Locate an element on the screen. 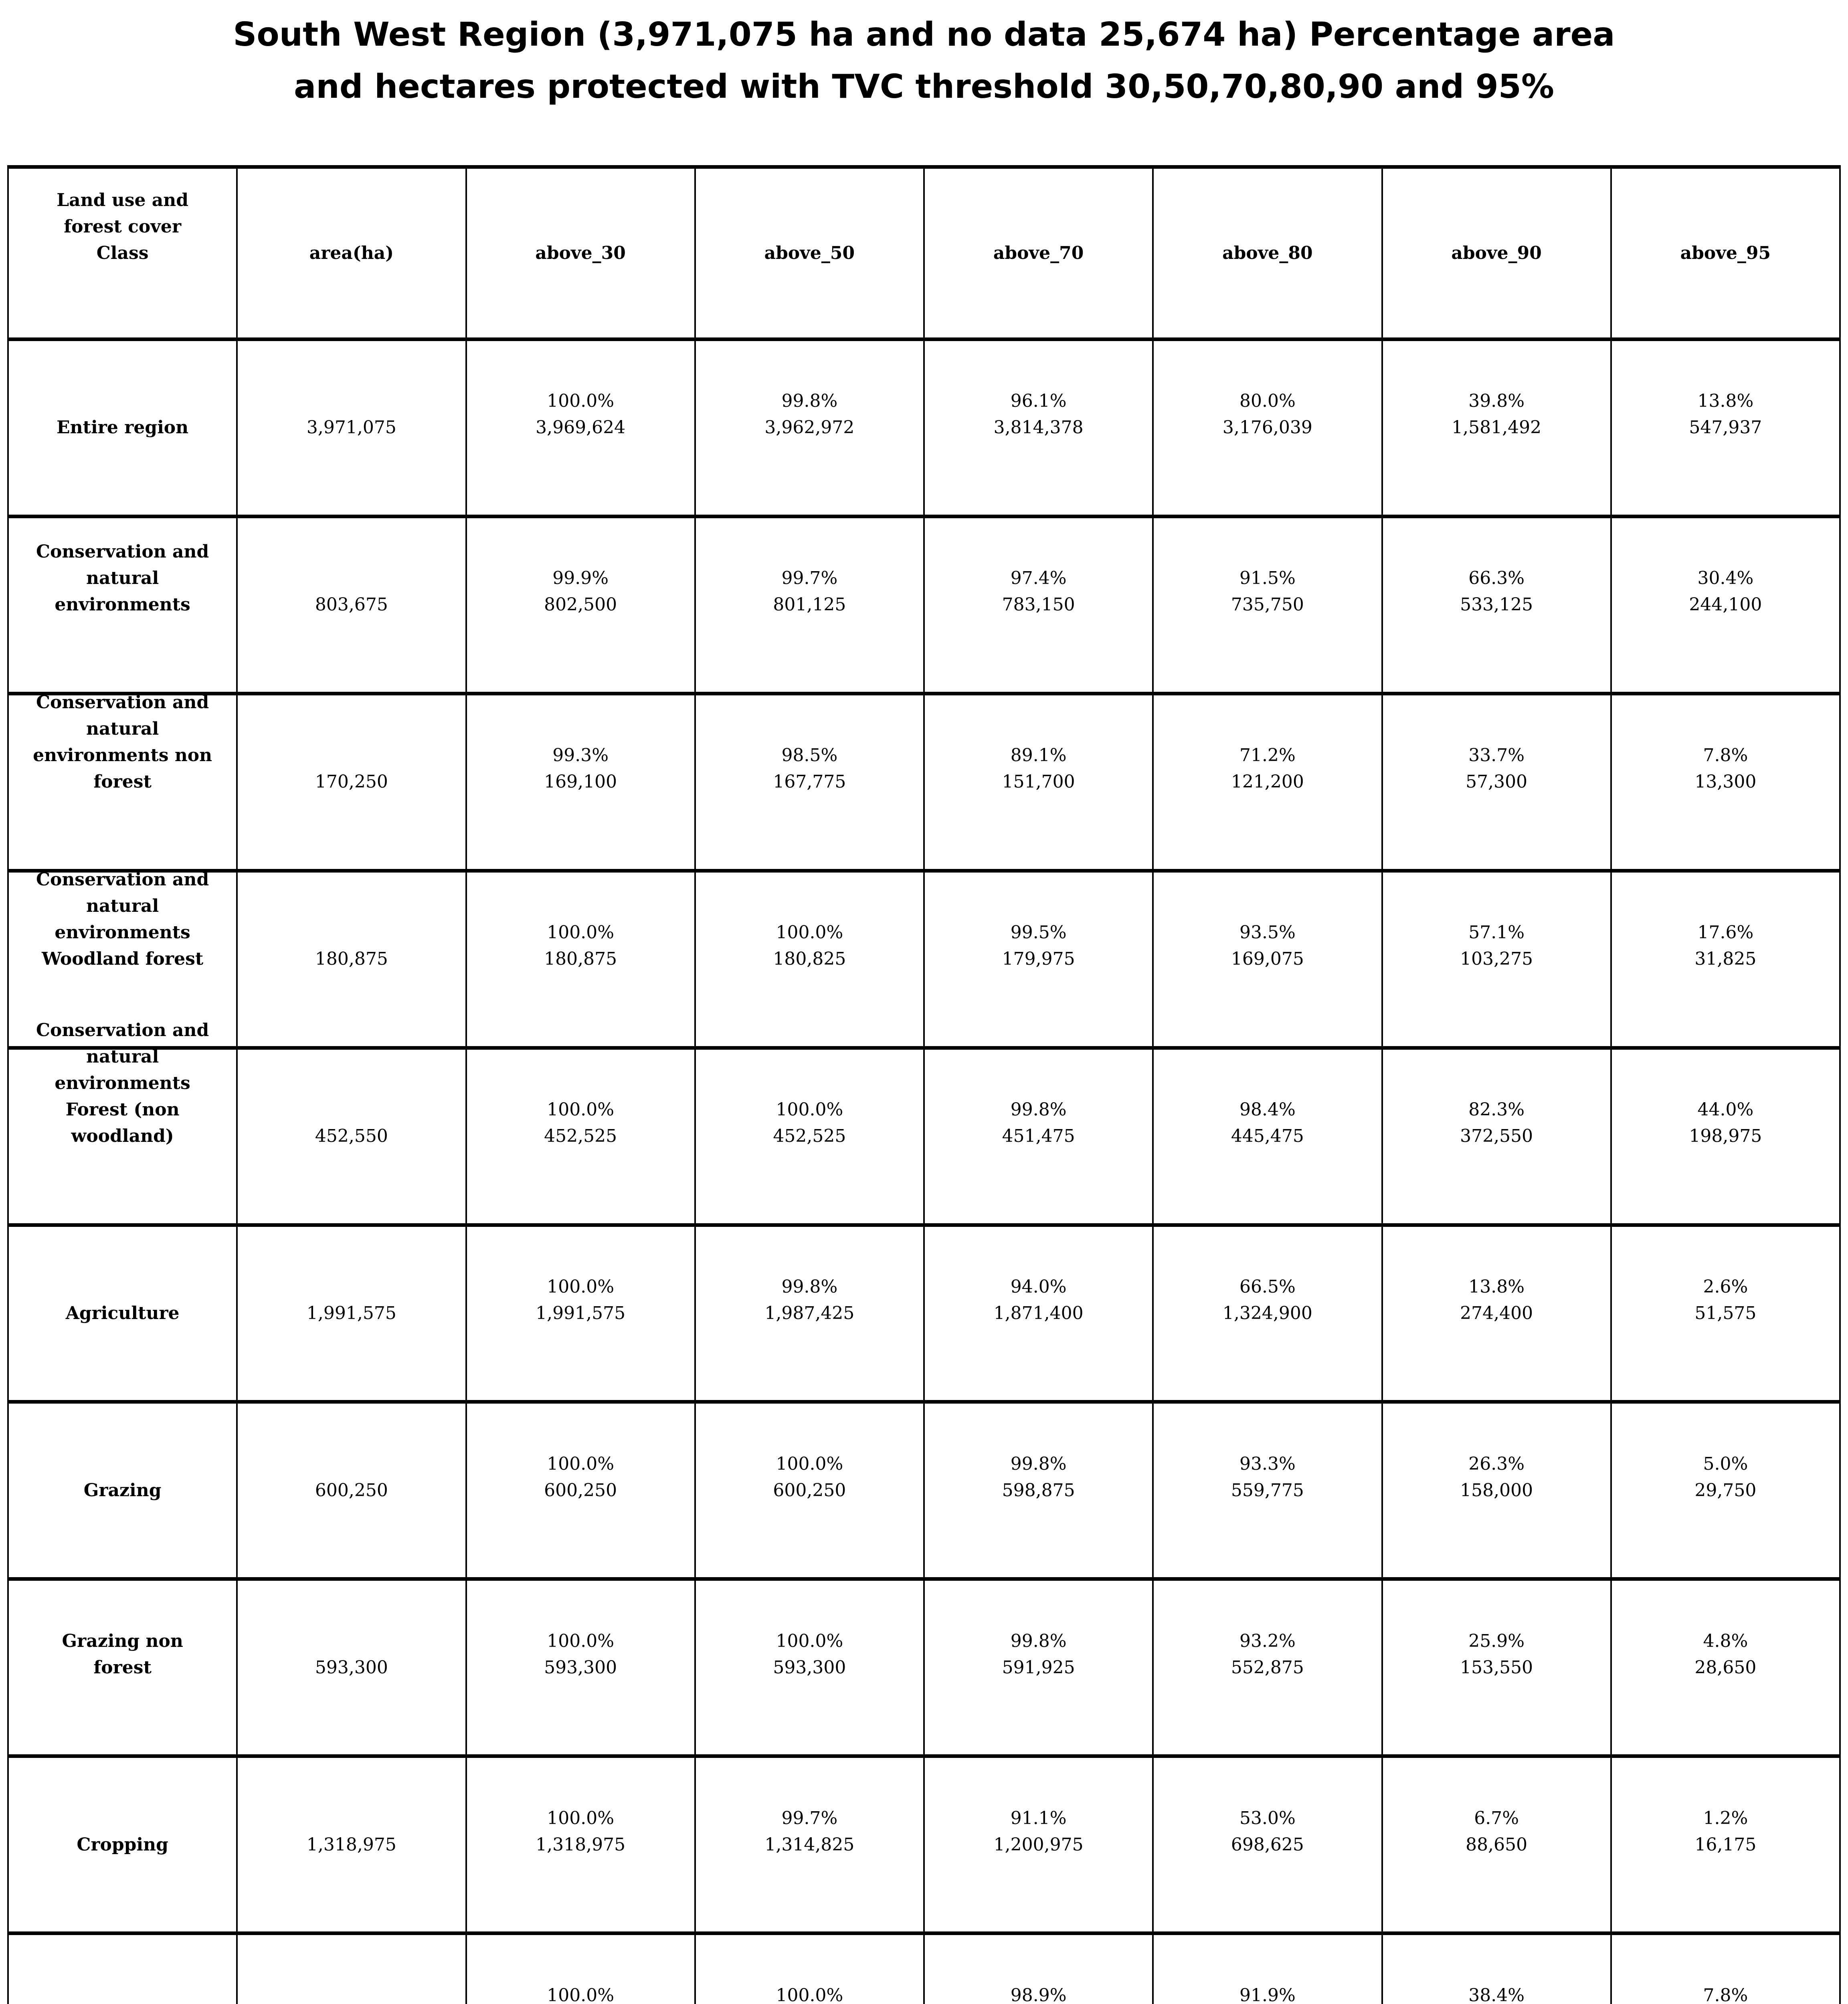 The height and width of the screenshot is (2004, 1848). hectares-value: 533,125 is located at coordinates (1496, 604).